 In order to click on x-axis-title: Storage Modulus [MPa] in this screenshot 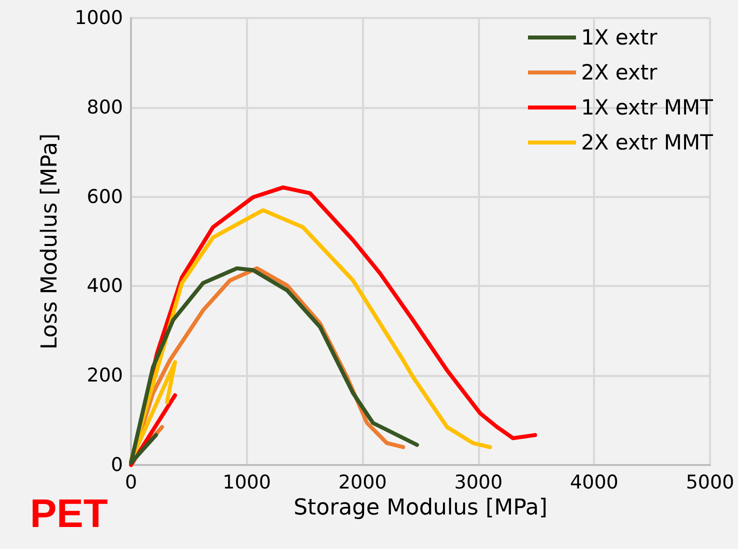, I will do `click(421, 508)`.